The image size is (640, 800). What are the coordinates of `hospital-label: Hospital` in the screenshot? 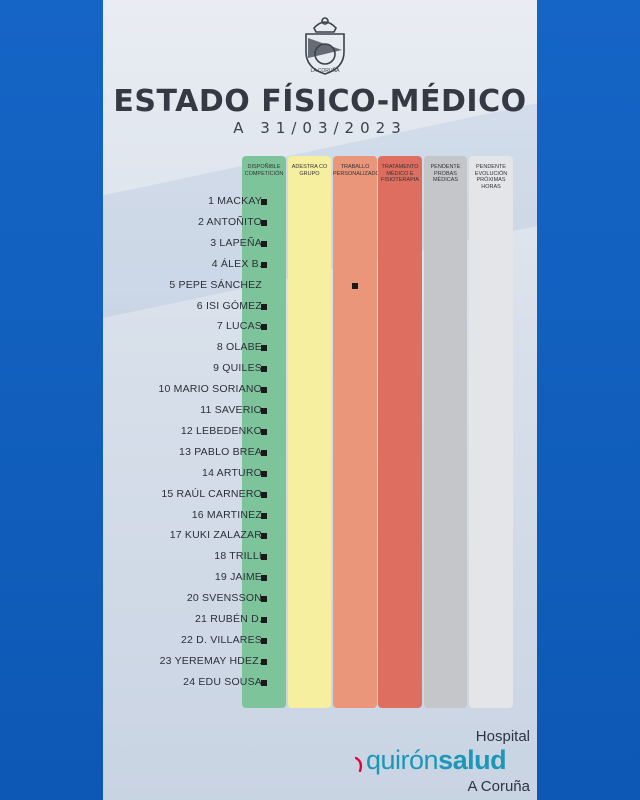 It's located at (502, 736).